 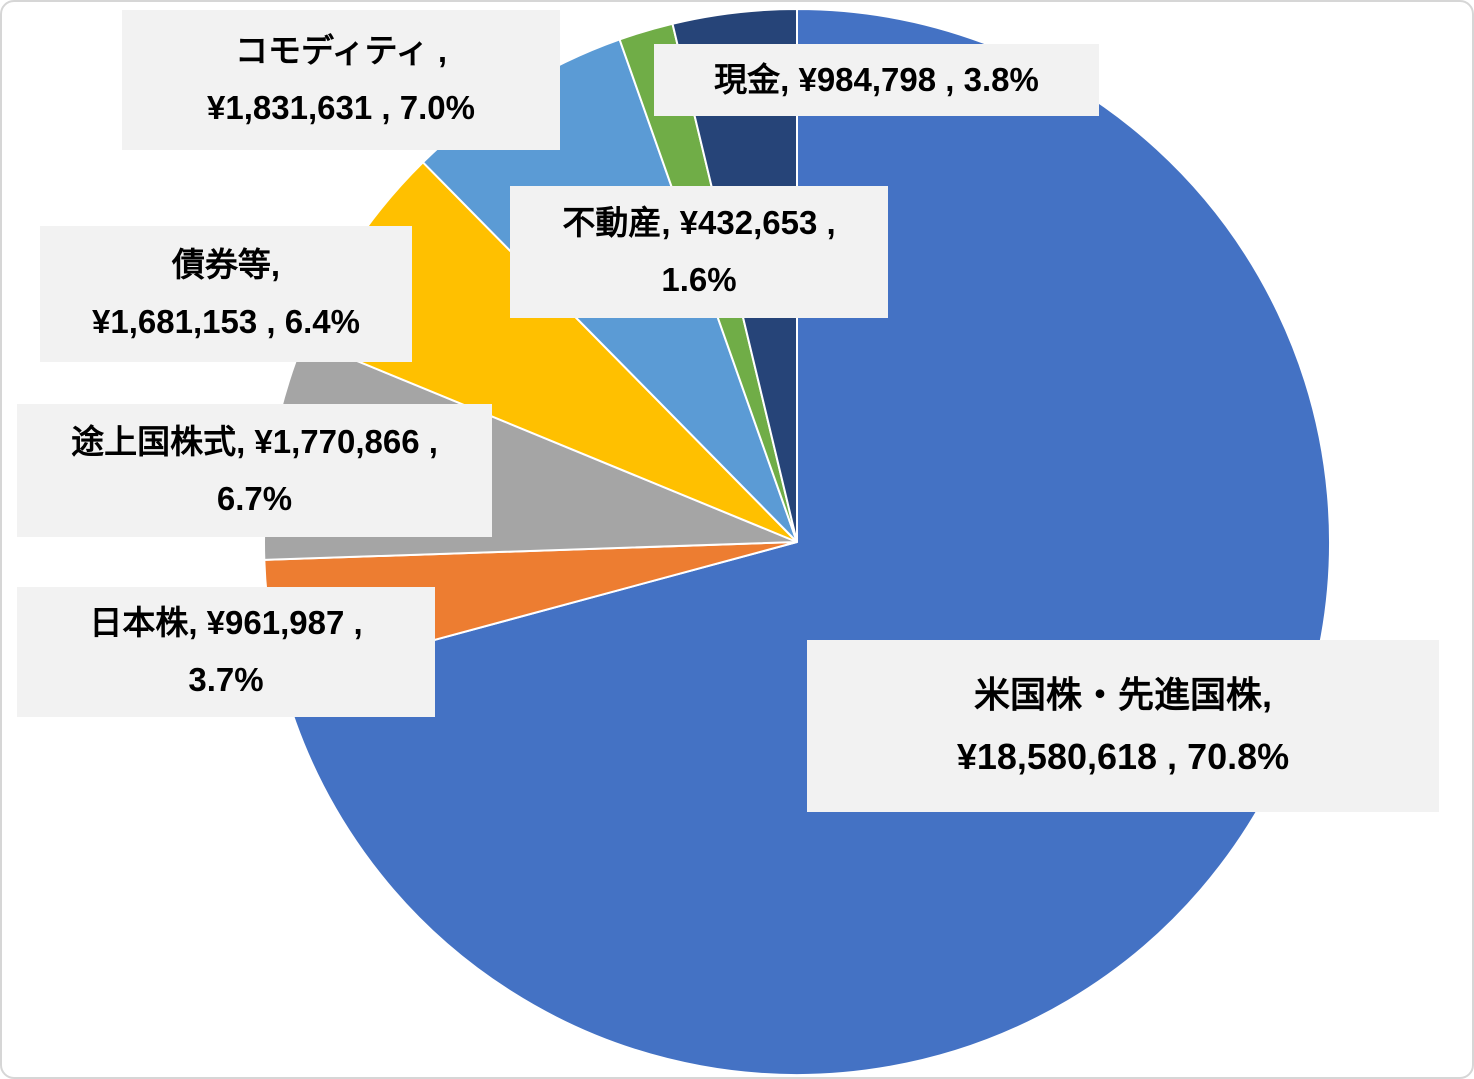 I want to click on data-label-cash: 現金, ¥984,798 , 3.8%, so click(x=876, y=80).